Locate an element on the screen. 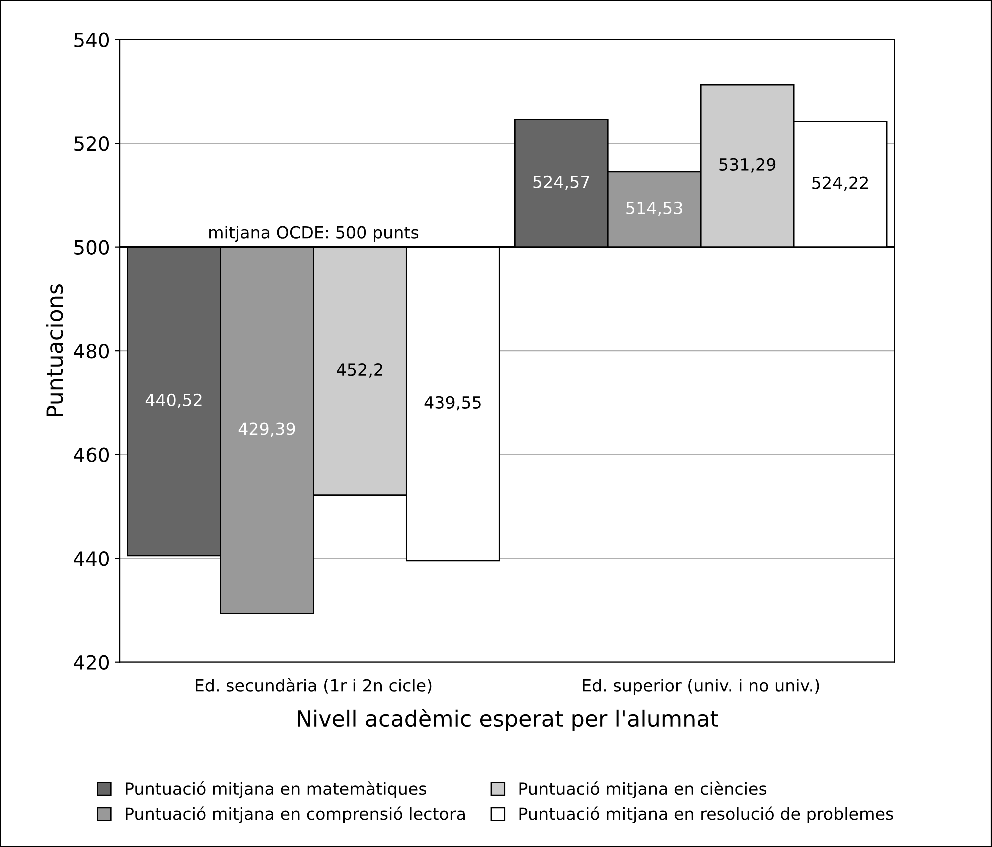  y-tick-label: 440 is located at coordinates (92, 559).